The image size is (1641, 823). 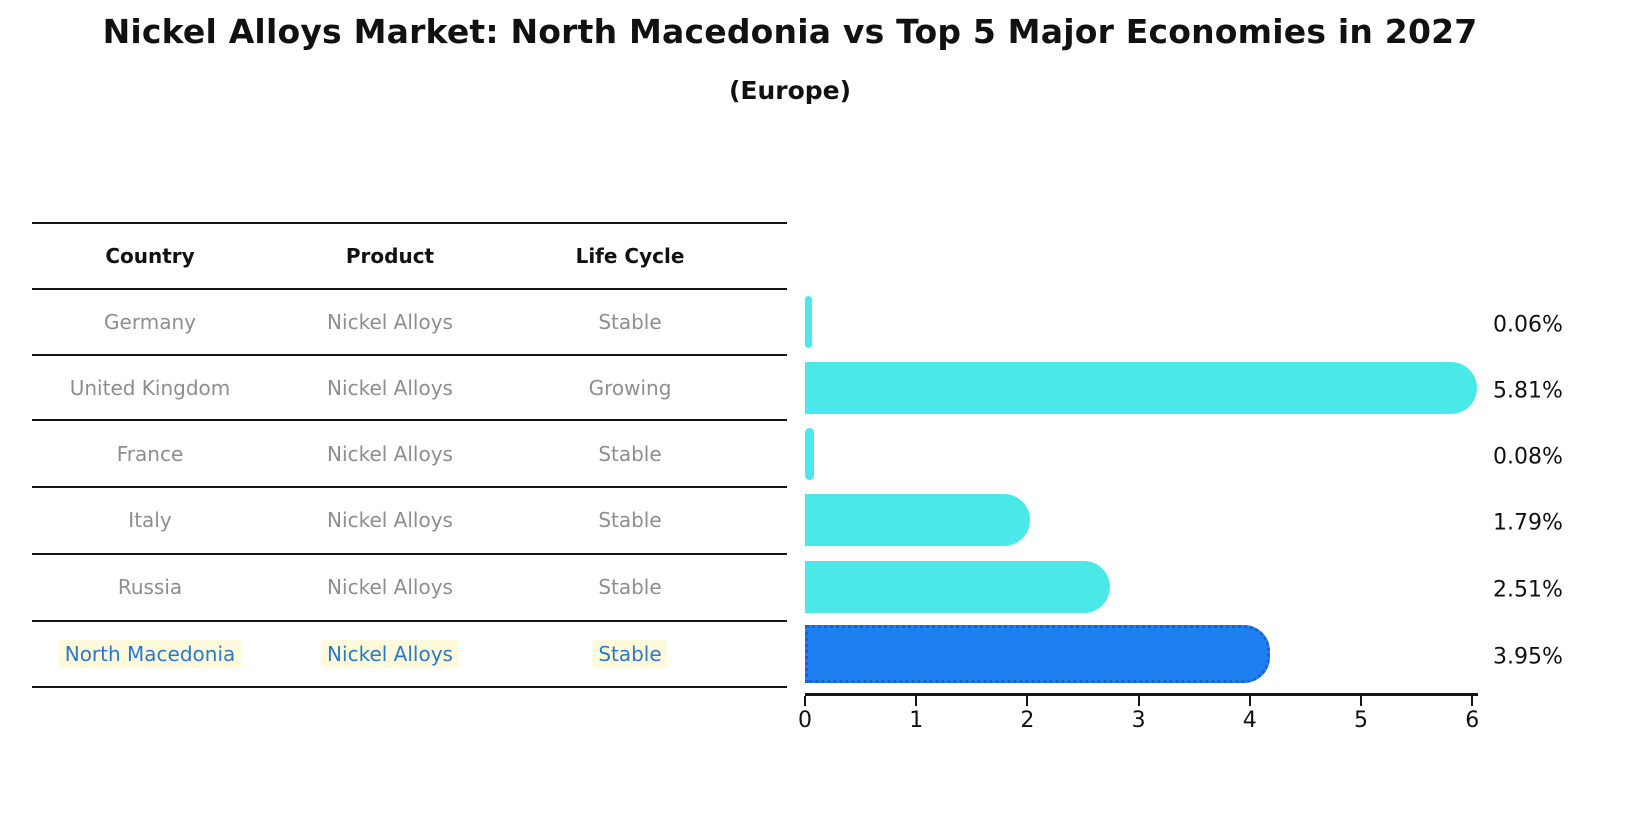 I want to click on bar-value-label: 0.06%, so click(x=1528, y=325).